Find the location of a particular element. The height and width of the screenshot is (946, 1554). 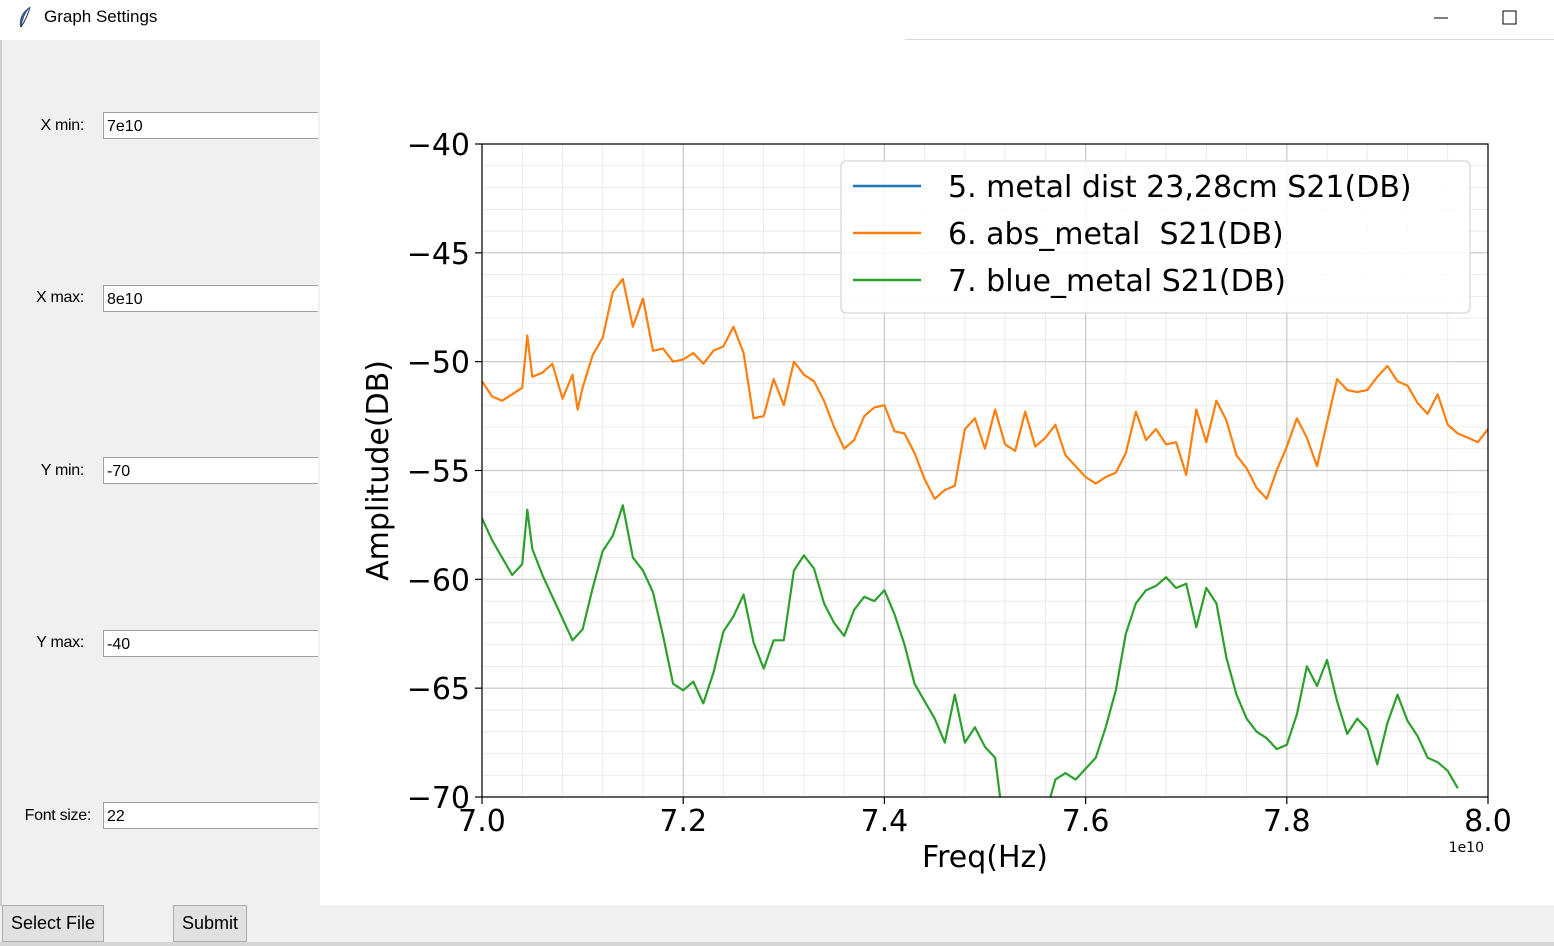

xmin-input is located at coordinates (210, 125).